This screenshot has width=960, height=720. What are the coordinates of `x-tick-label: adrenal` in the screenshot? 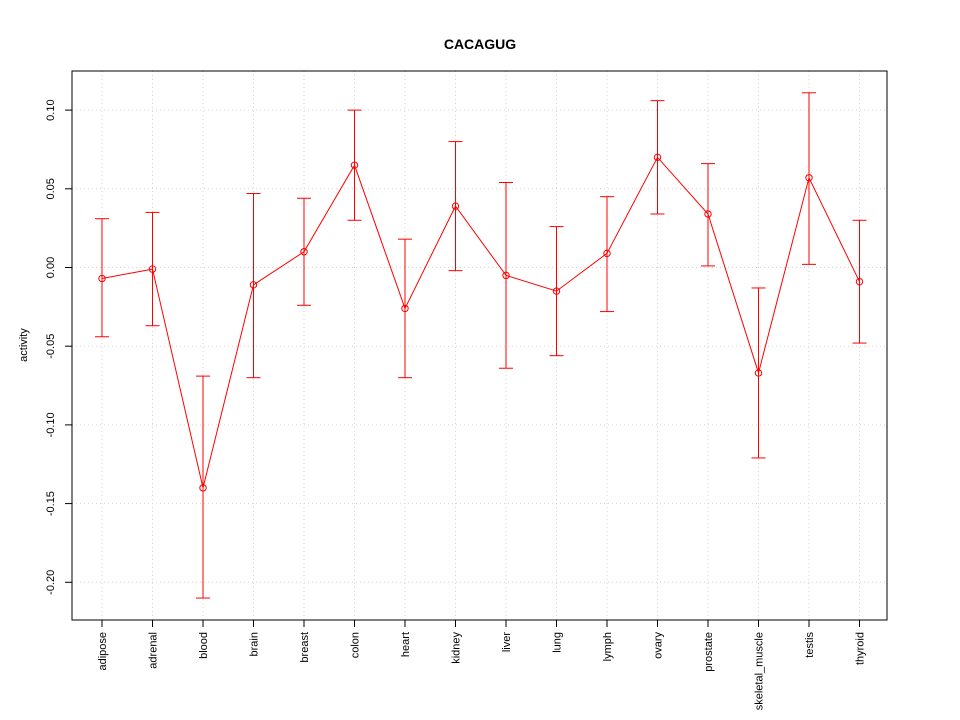 It's located at (154, 650).